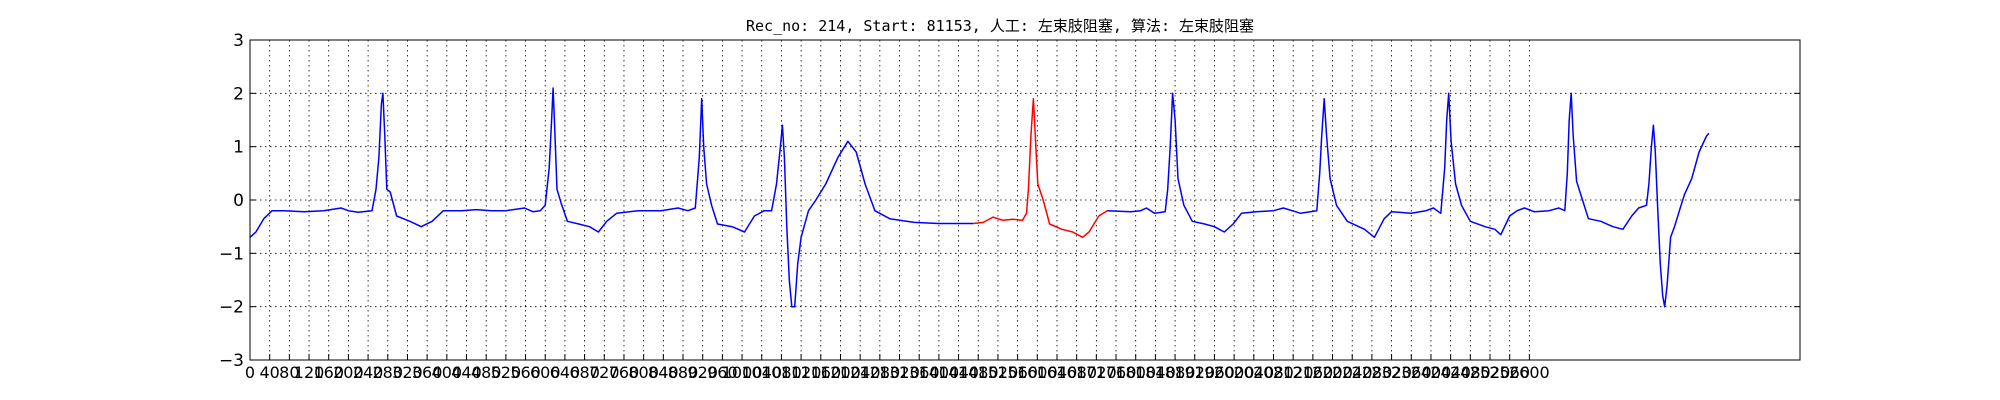 The width and height of the screenshot is (2000, 400). Describe the element at coordinates (643, 372) in the screenshot. I see `x-tick-label: 800` at that location.